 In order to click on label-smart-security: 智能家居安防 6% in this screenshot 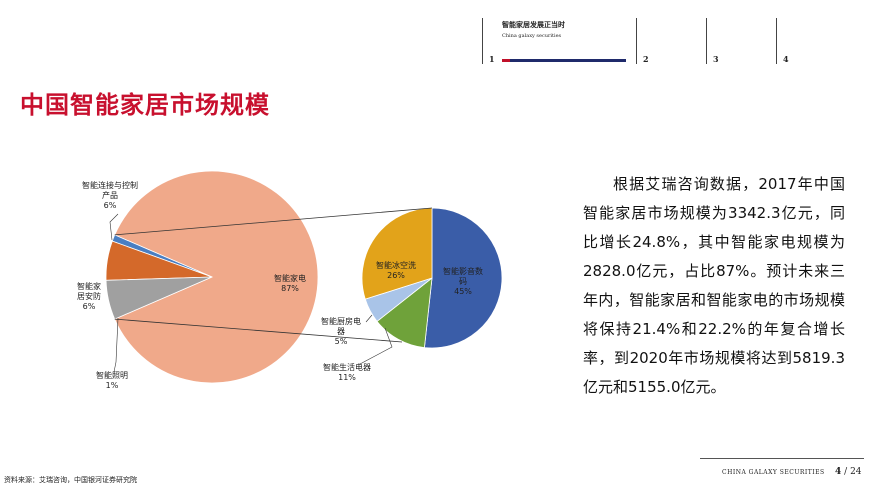, I will do `click(89, 296)`.